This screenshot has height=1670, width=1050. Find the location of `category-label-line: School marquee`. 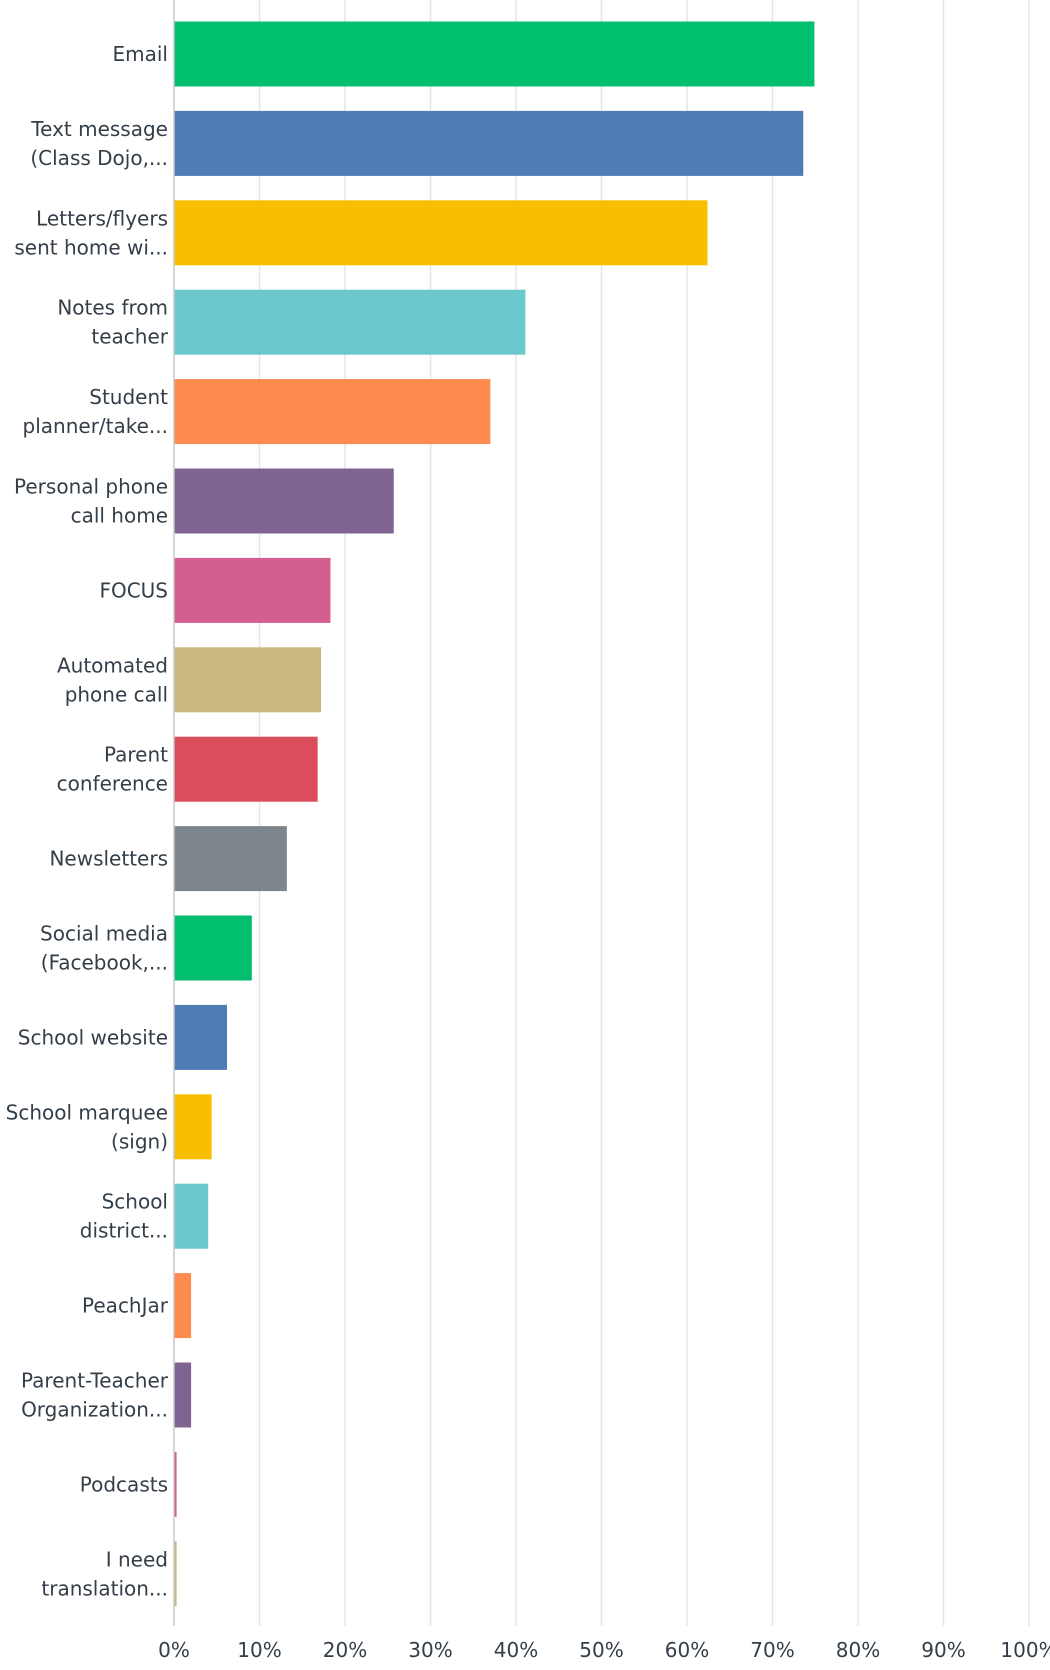

category-label-line: School marquee is located at coordinates (87, 1112).